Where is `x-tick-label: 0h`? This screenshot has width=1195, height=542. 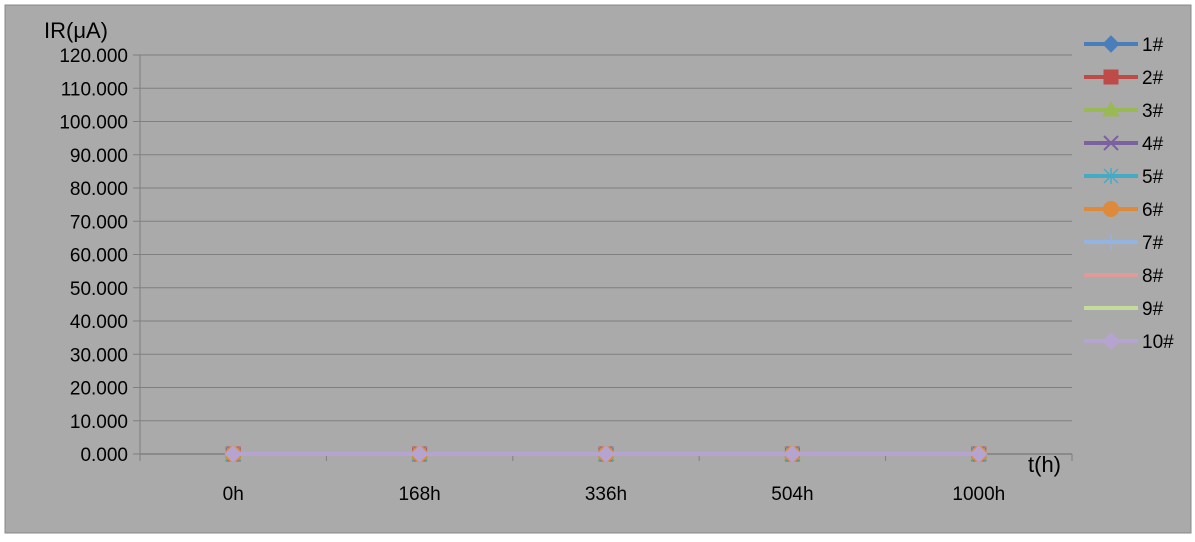
x-tick-label: 0h is located at coordinates (233, 494).